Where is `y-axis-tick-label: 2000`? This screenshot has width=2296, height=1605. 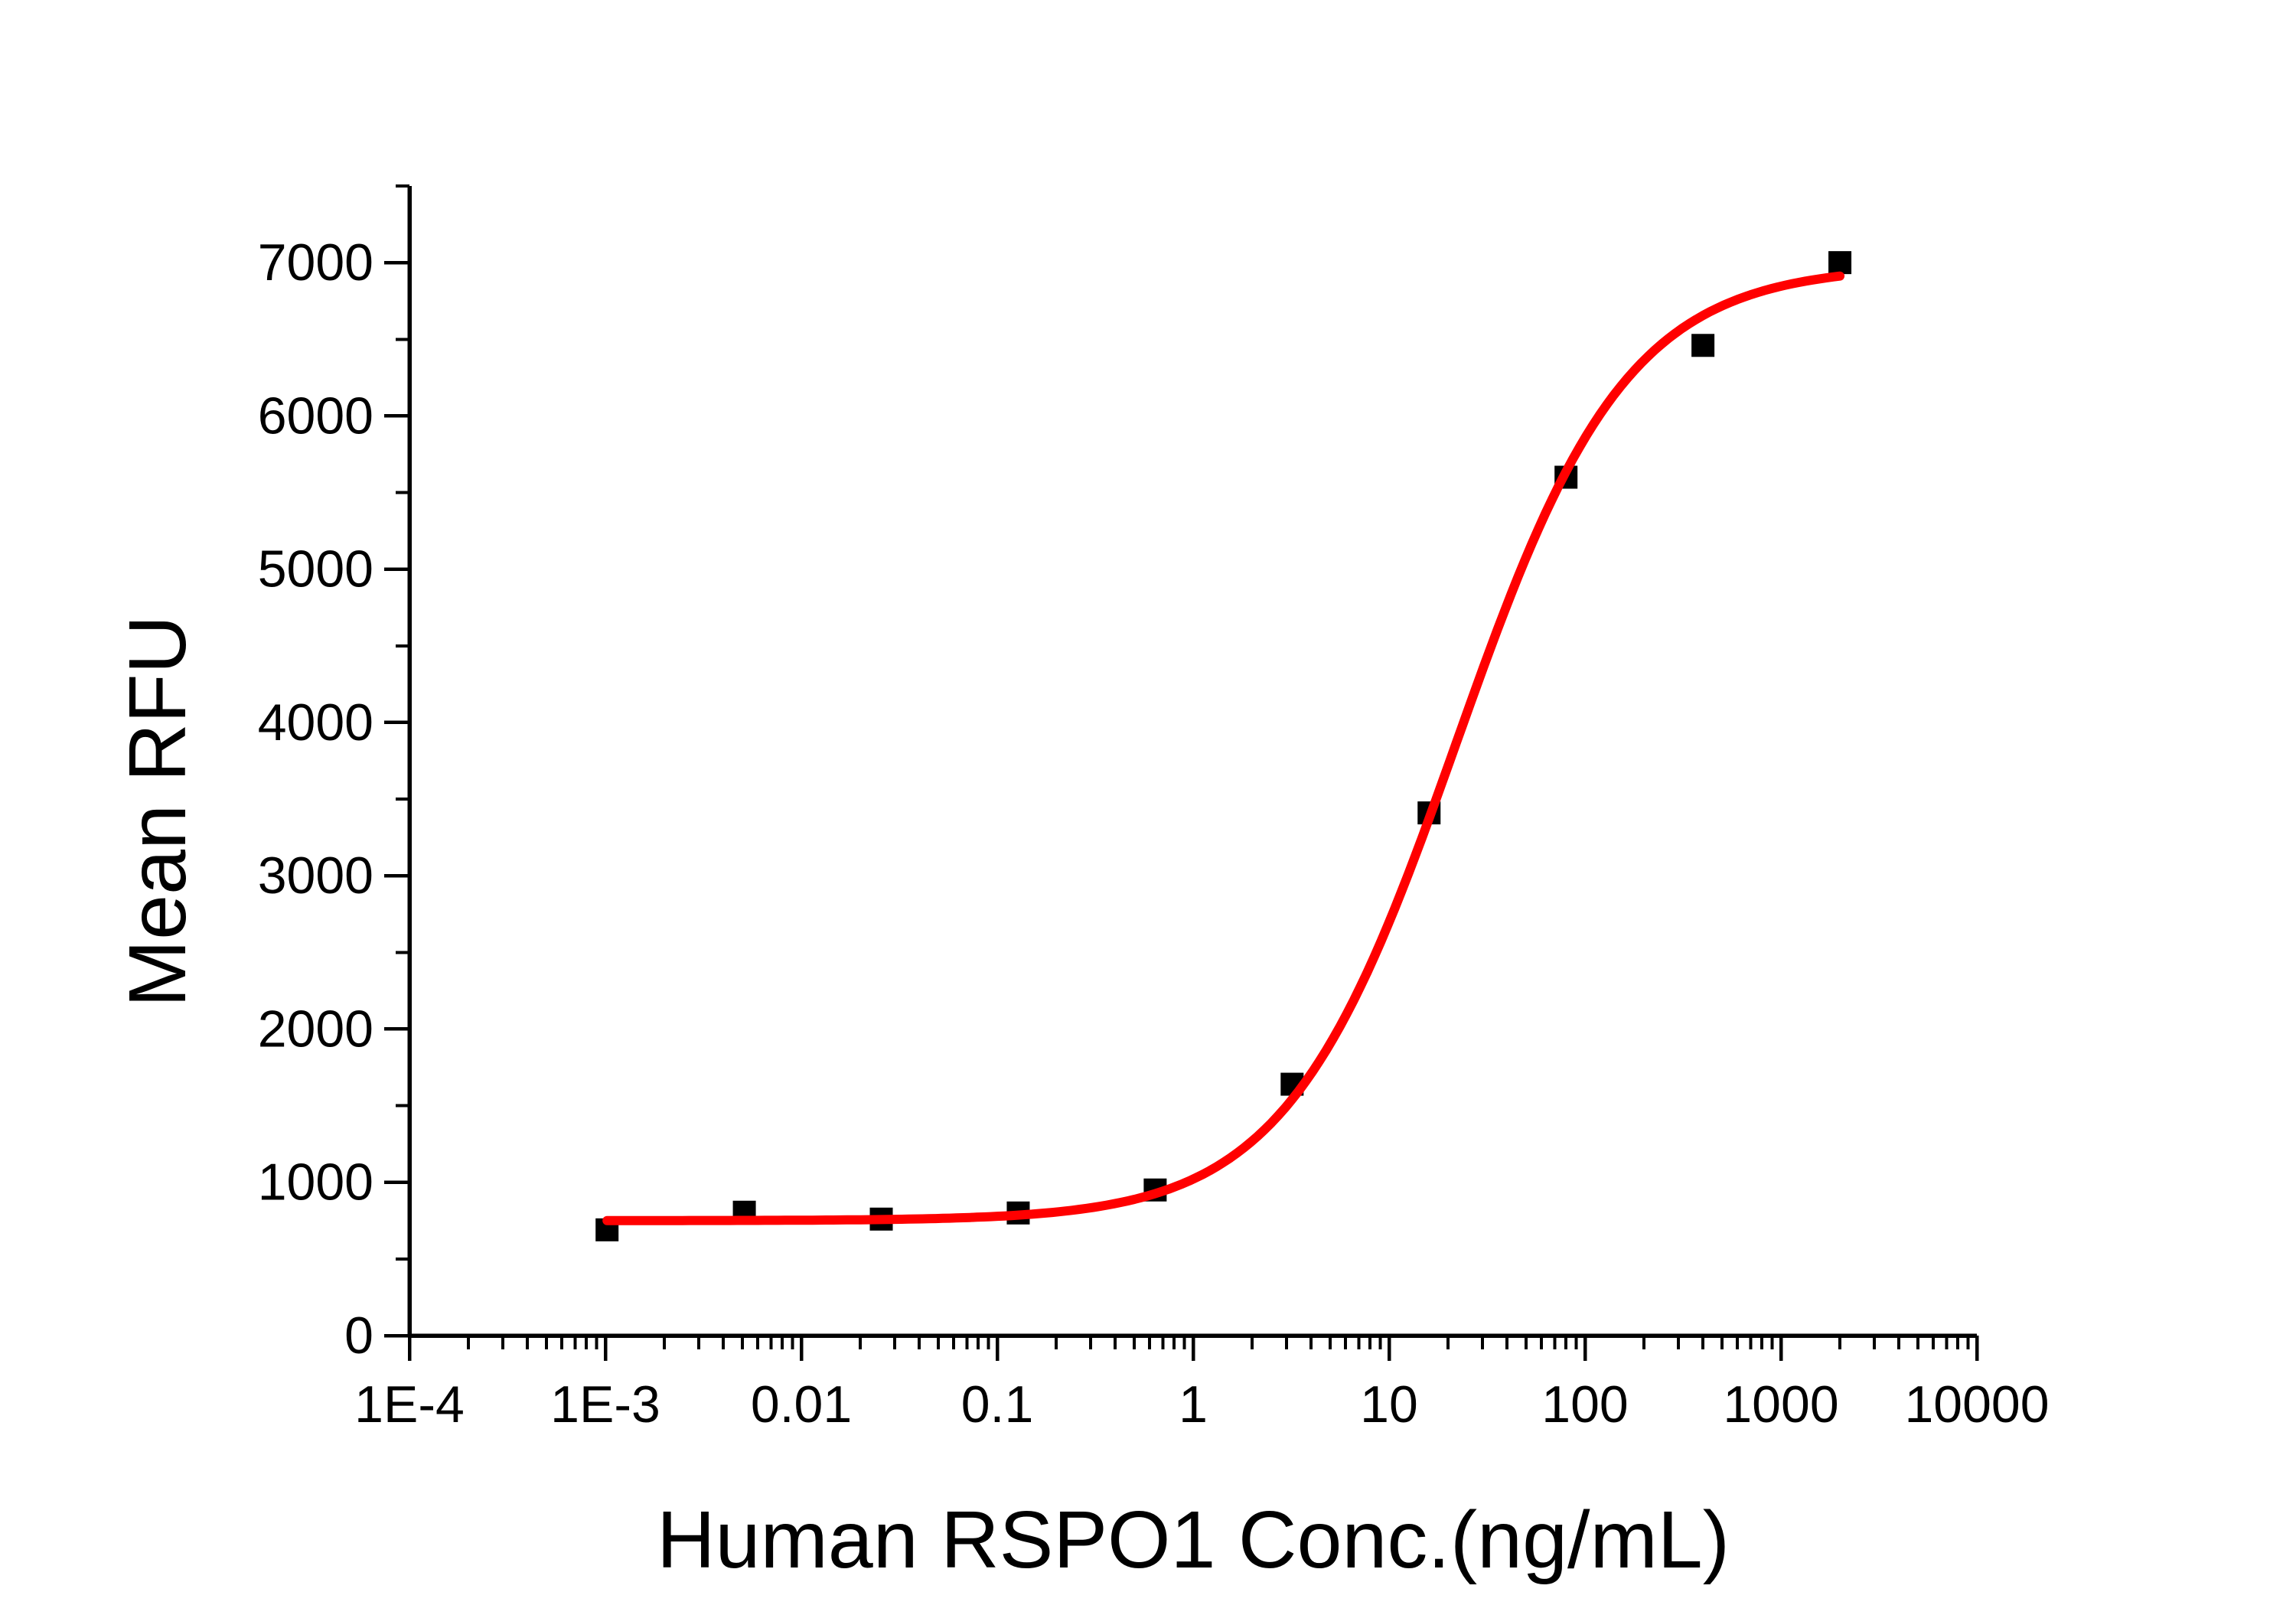
y-axis-tick-label: 2000 is located at coordinates (315, 1029).